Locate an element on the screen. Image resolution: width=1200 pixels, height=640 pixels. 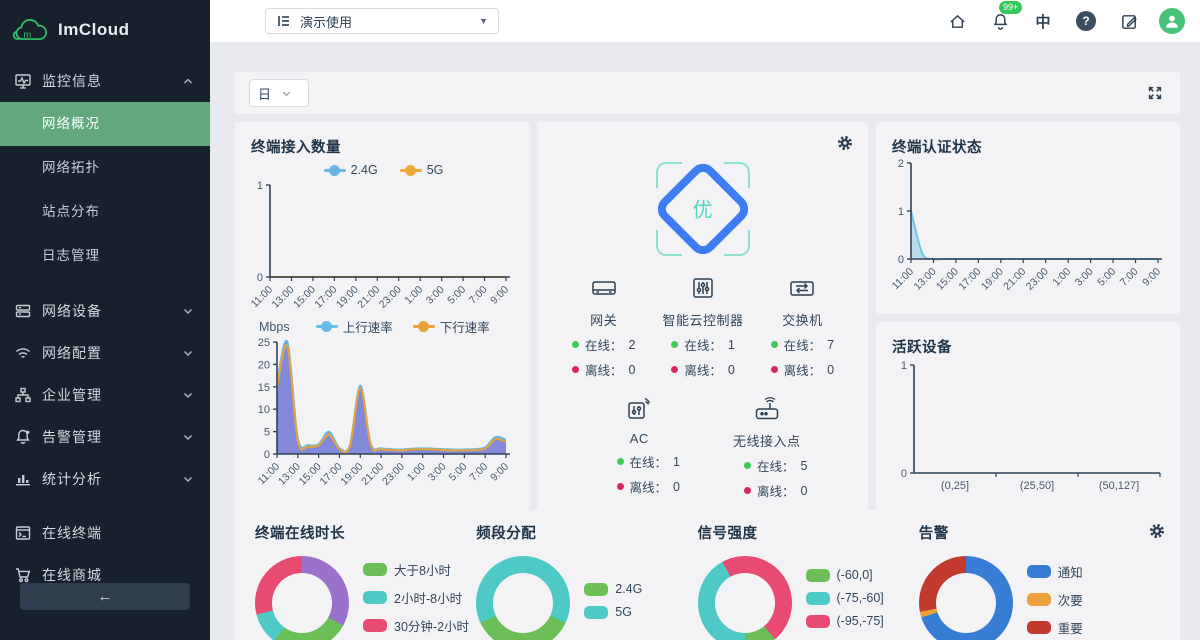
signal-strength-section: 信号强度 (-60,0] (-75,-60] (-95,-75] is located at coordinates (808, 581).